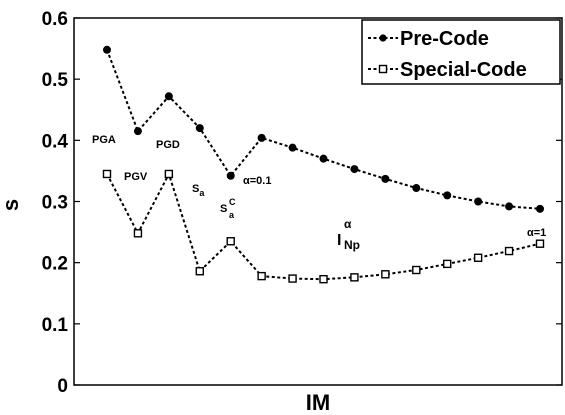 This screenshot has height=415, width=565. Describe the element at coordinates (228, 208) in the screenshot. I see `annotation-sac: S C a` at that location.